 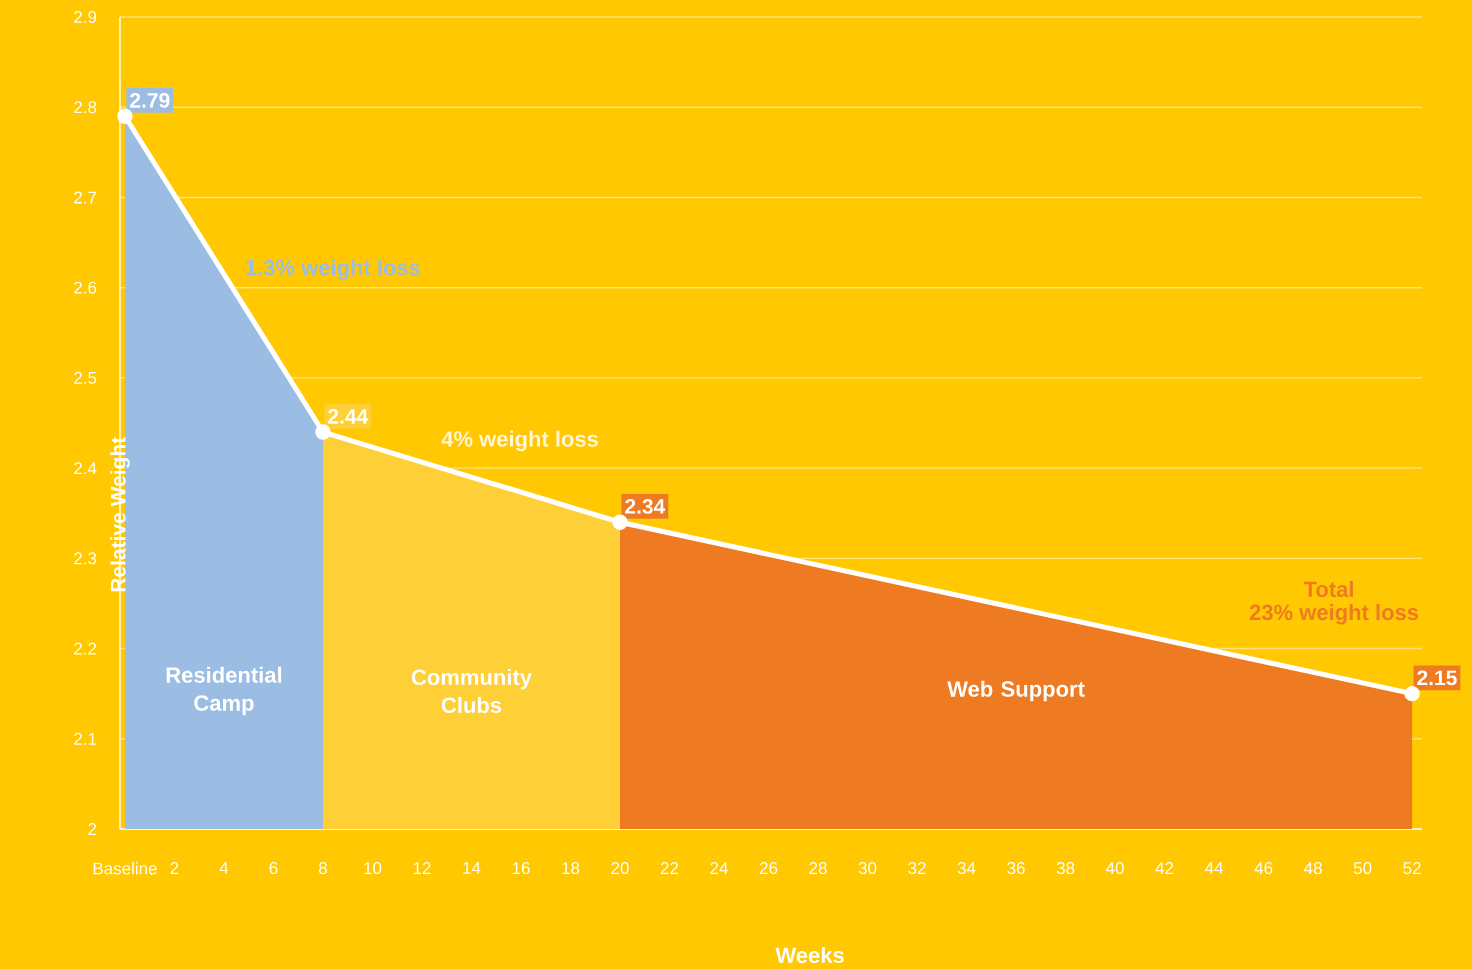 What do you see at coordinates (472, 868) in the screenshot?
I see `x-tick-label: 14` at bounding box center [472, 868].